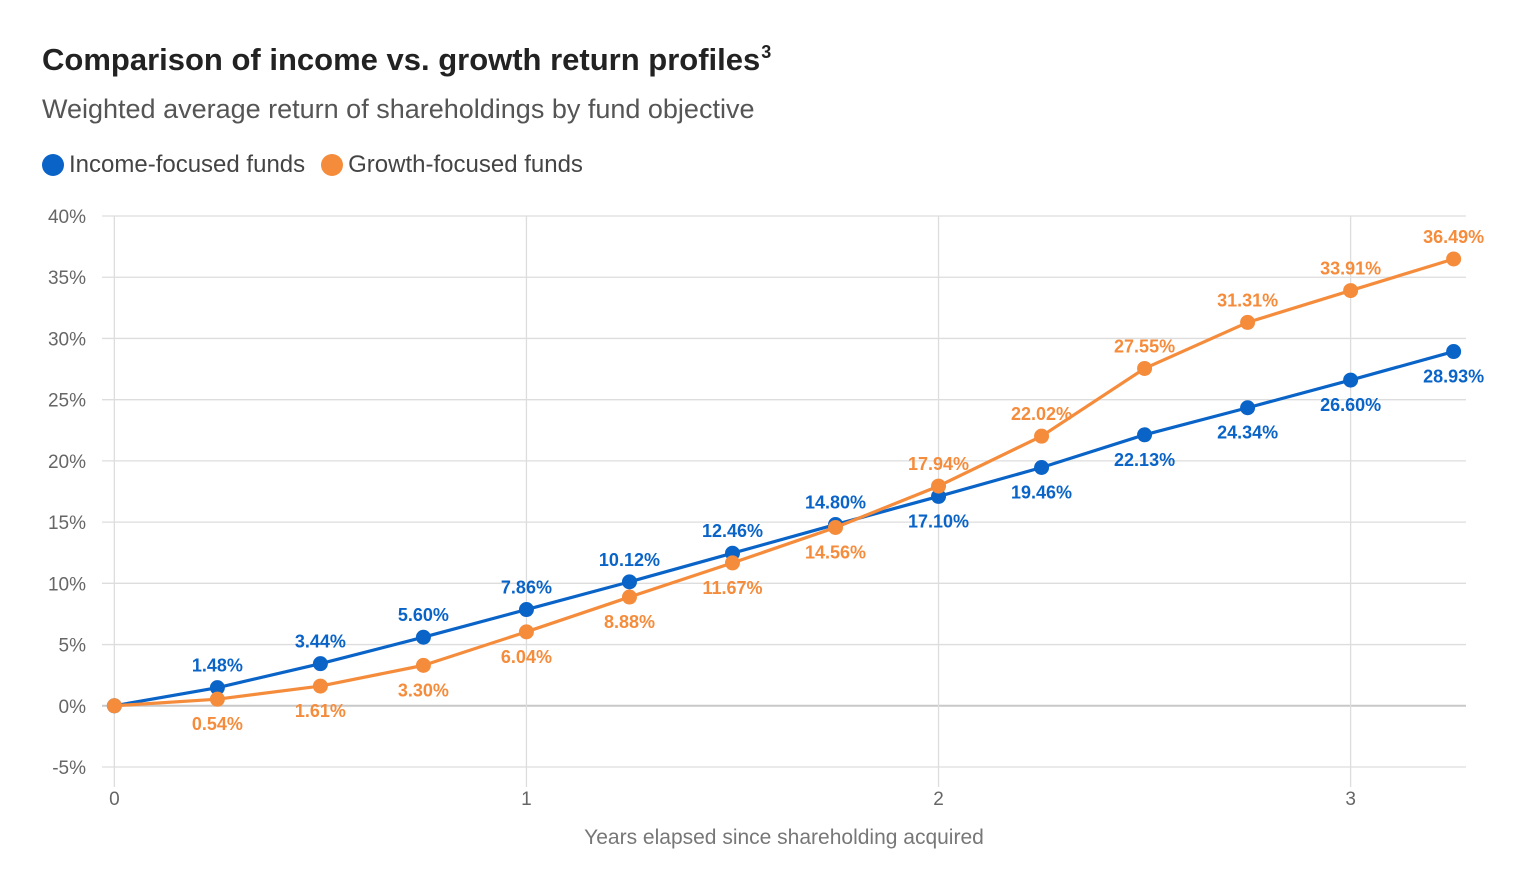 Image resolution: width=1524 pixels, height=892 pixels. Describe the element at coordinates (320, 642) in the screenshot. I see `data-label: 3.44%` at that location.